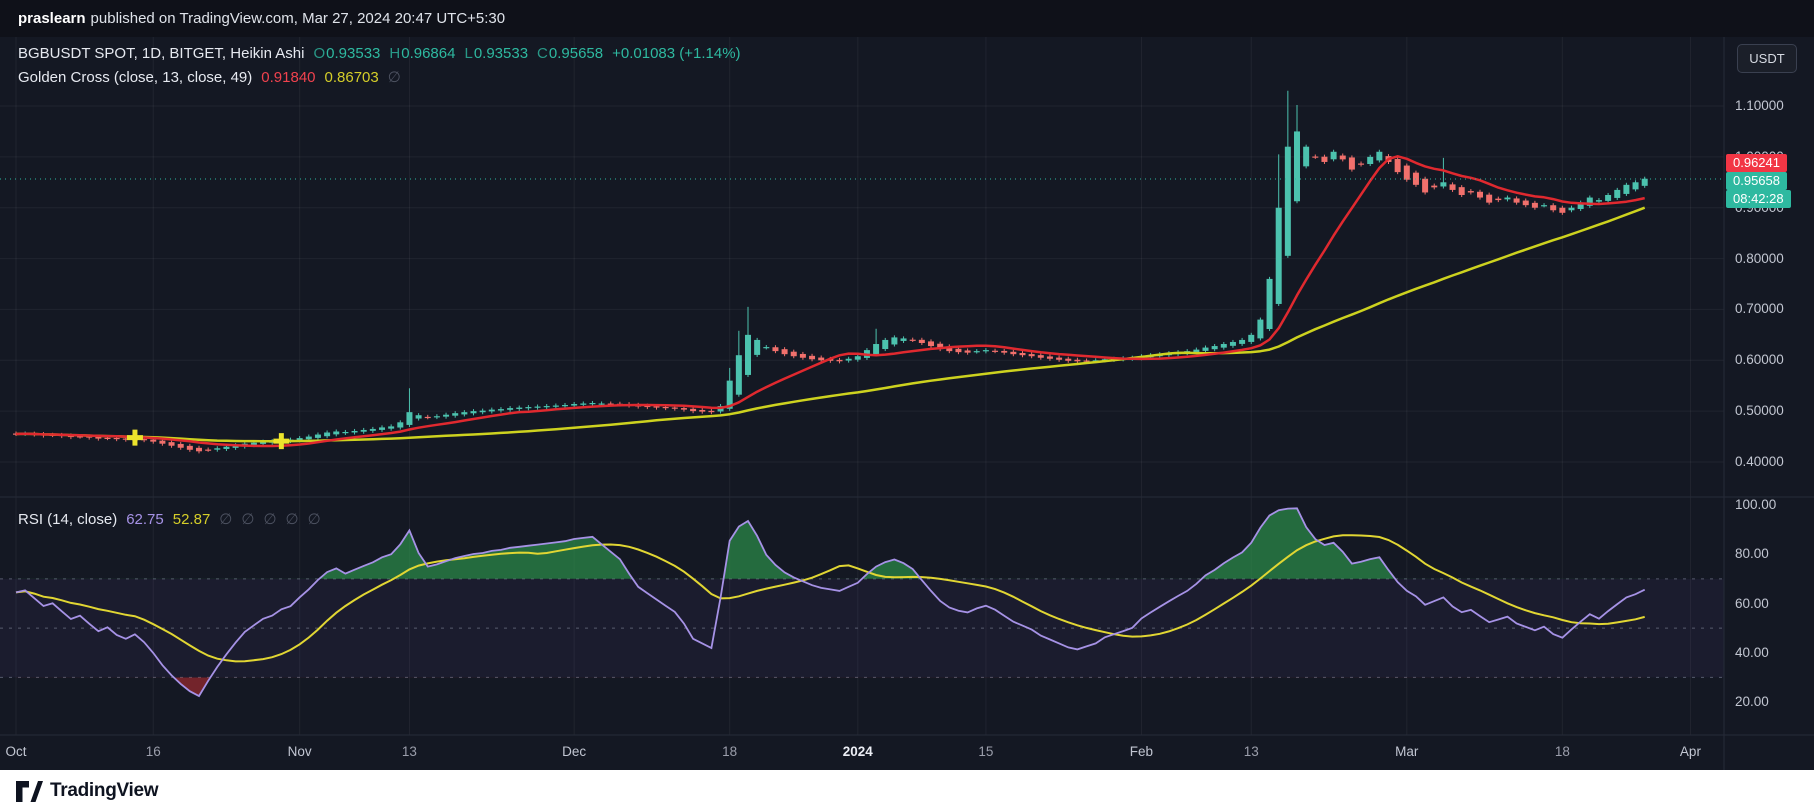 The image size is (1814, 812). Describe the element at coordinates (1690, 751) in the screenshot. I see `time-axis-label: Apr` at that location.